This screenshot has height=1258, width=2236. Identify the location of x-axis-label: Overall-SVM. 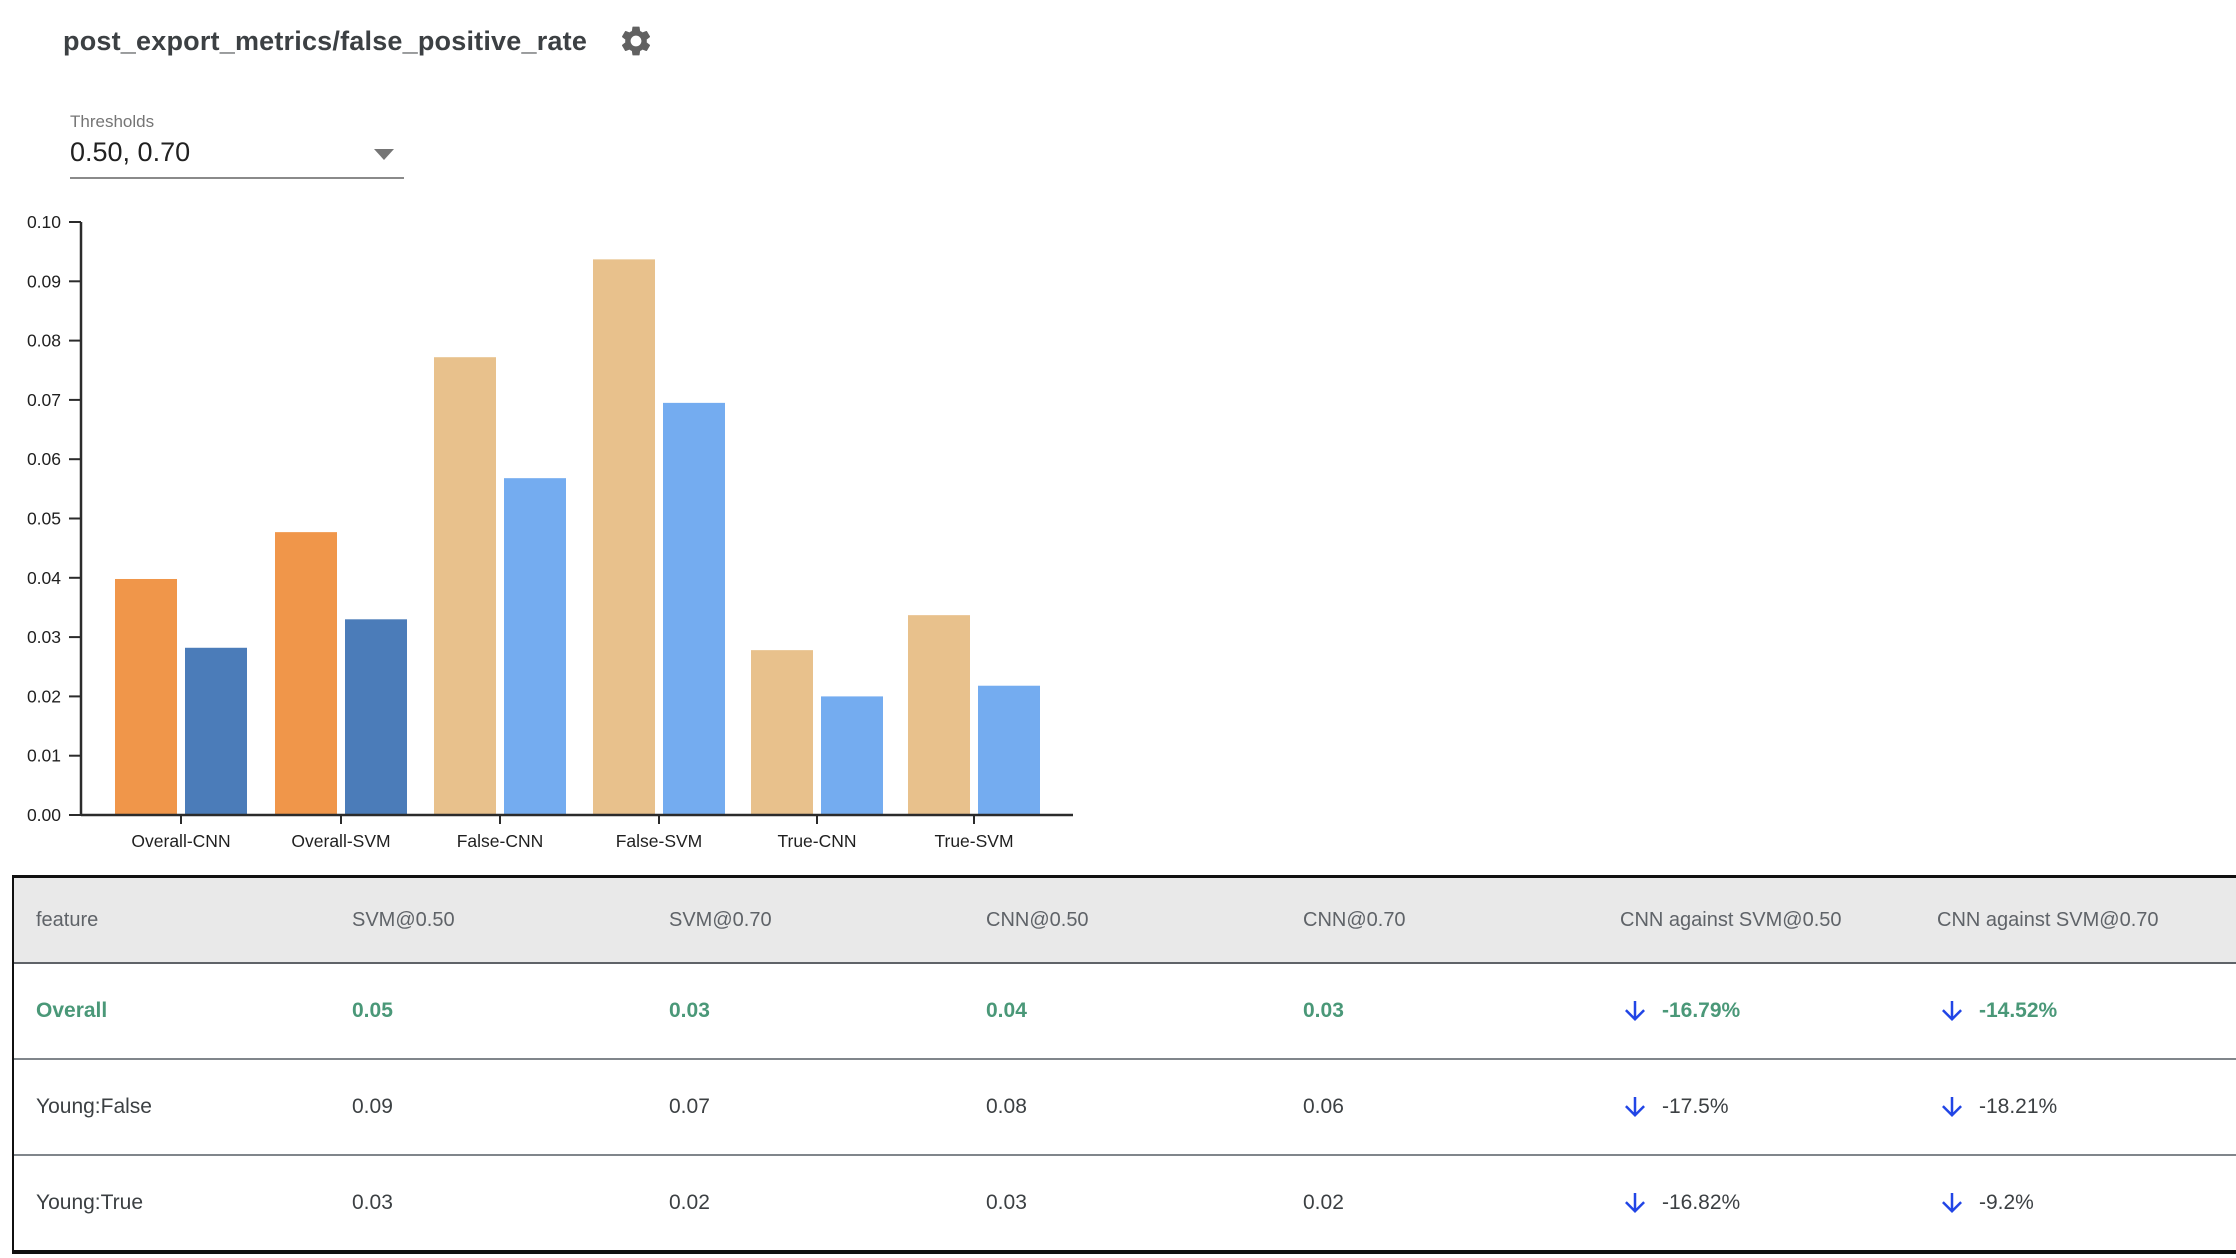
(340, 841).